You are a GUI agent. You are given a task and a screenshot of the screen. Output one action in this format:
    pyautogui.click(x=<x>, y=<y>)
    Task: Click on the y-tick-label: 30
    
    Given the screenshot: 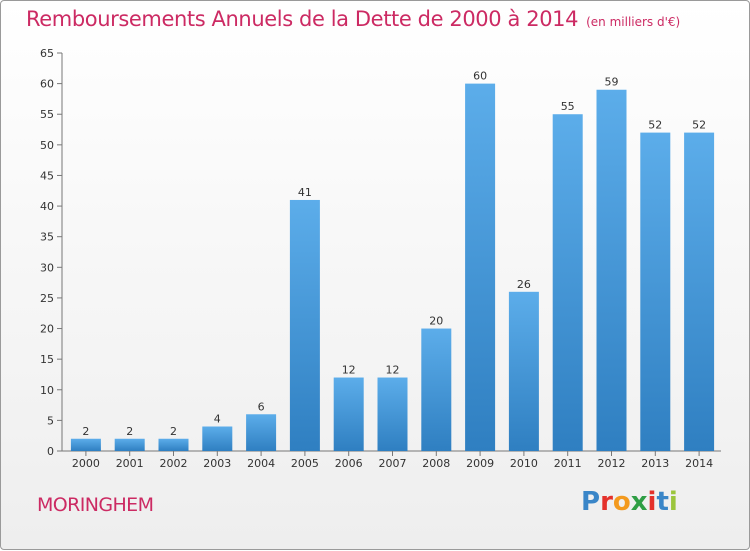 What is the action you would take?
    pyautogui.click(x=47, y=267)
    